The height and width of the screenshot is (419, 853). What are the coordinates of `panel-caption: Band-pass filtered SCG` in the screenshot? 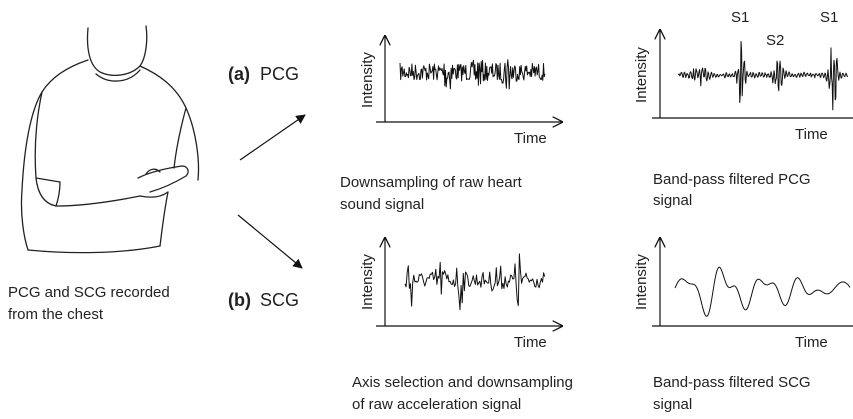 It's located at (732, 382).